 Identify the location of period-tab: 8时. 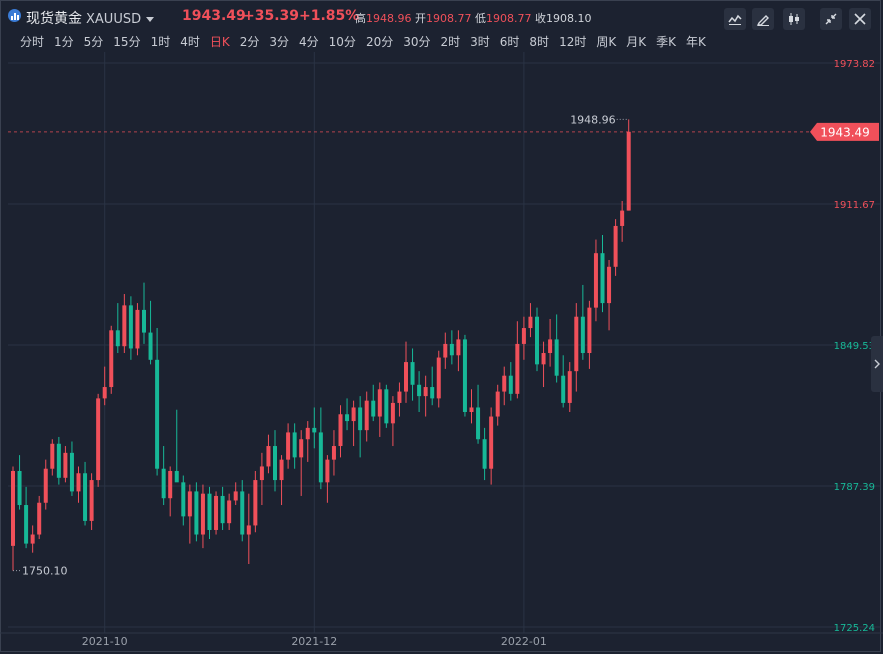
(539, 42).